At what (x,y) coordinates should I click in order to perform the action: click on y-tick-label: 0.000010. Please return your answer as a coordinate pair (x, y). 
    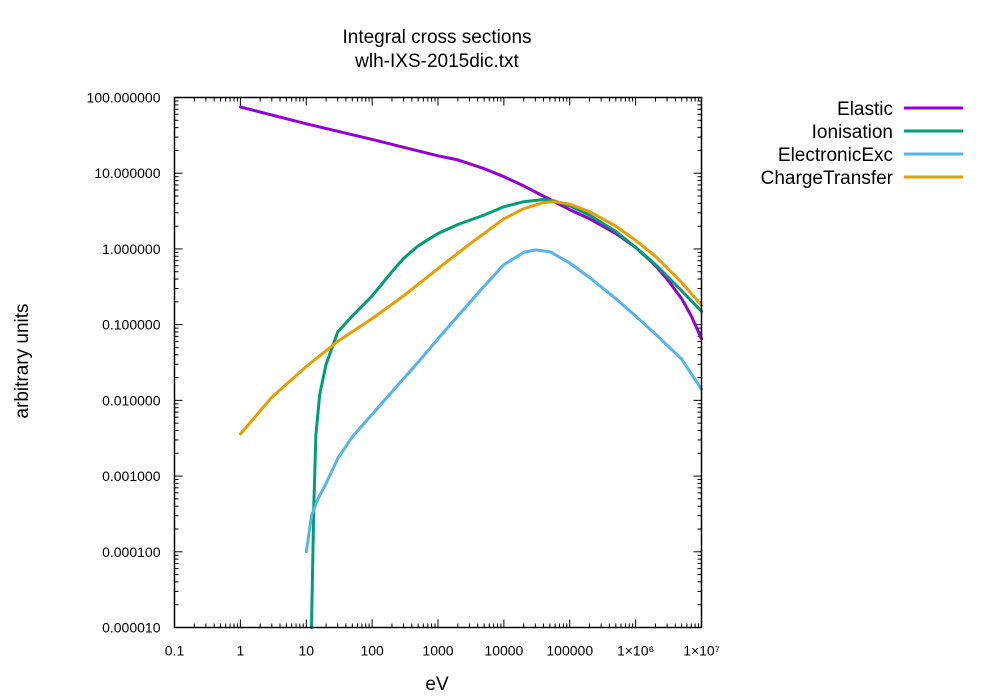
    Looking at the image, I should click on (131, 628).